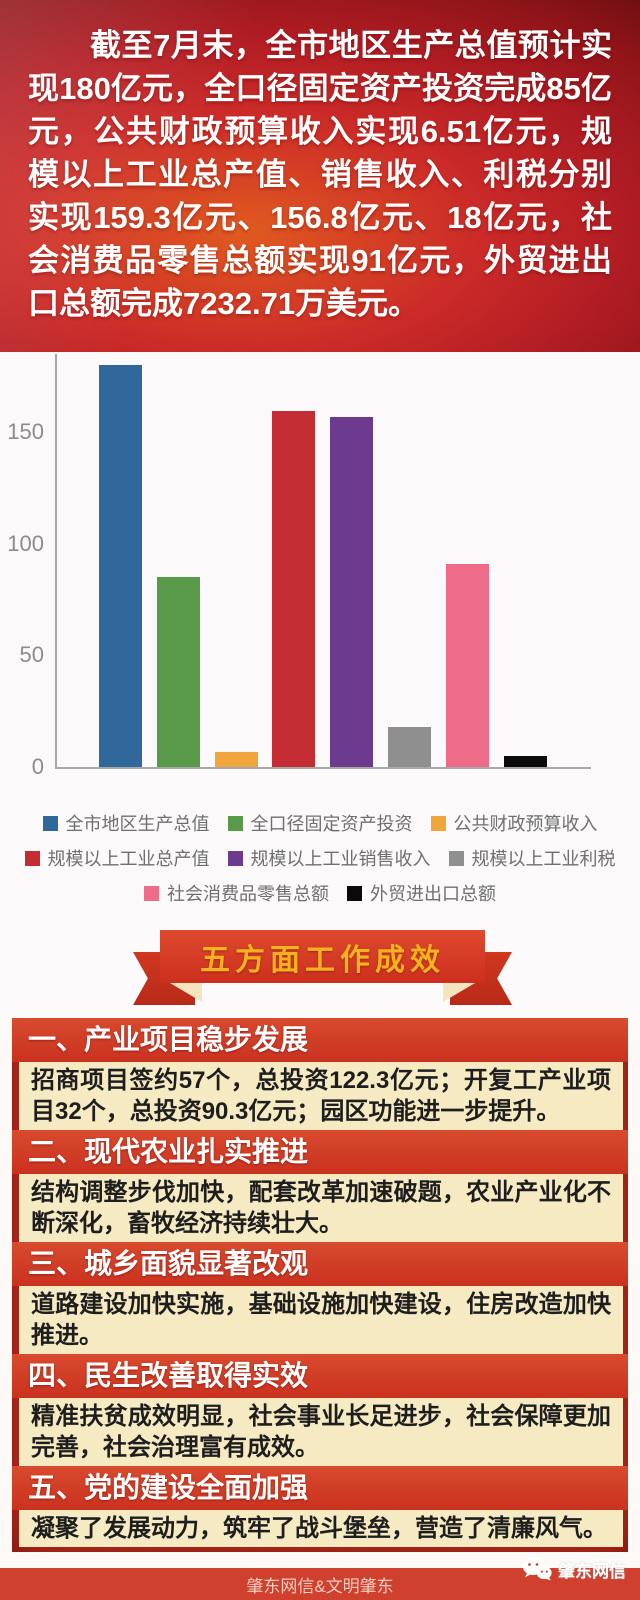  What do you see at coordinates (320, 1040) in the screenshot?
I see `section-header: 一、产业项目稳步发展` at bounding box center [320, 1040].